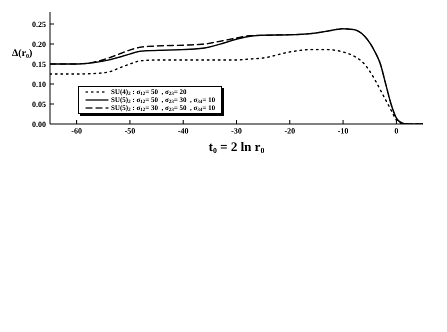  What do you see at coordinates (183, 131) in the screenshot?
I see `x-tick-label: -40` at bounding box center [183, 131].